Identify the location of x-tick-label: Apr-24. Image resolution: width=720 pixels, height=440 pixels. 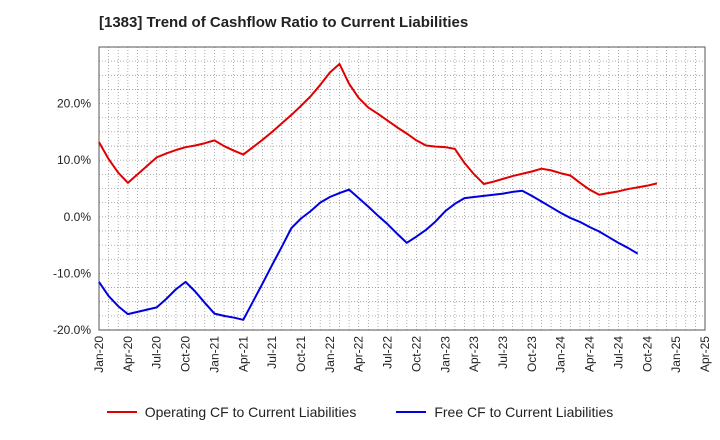
(590, 354).